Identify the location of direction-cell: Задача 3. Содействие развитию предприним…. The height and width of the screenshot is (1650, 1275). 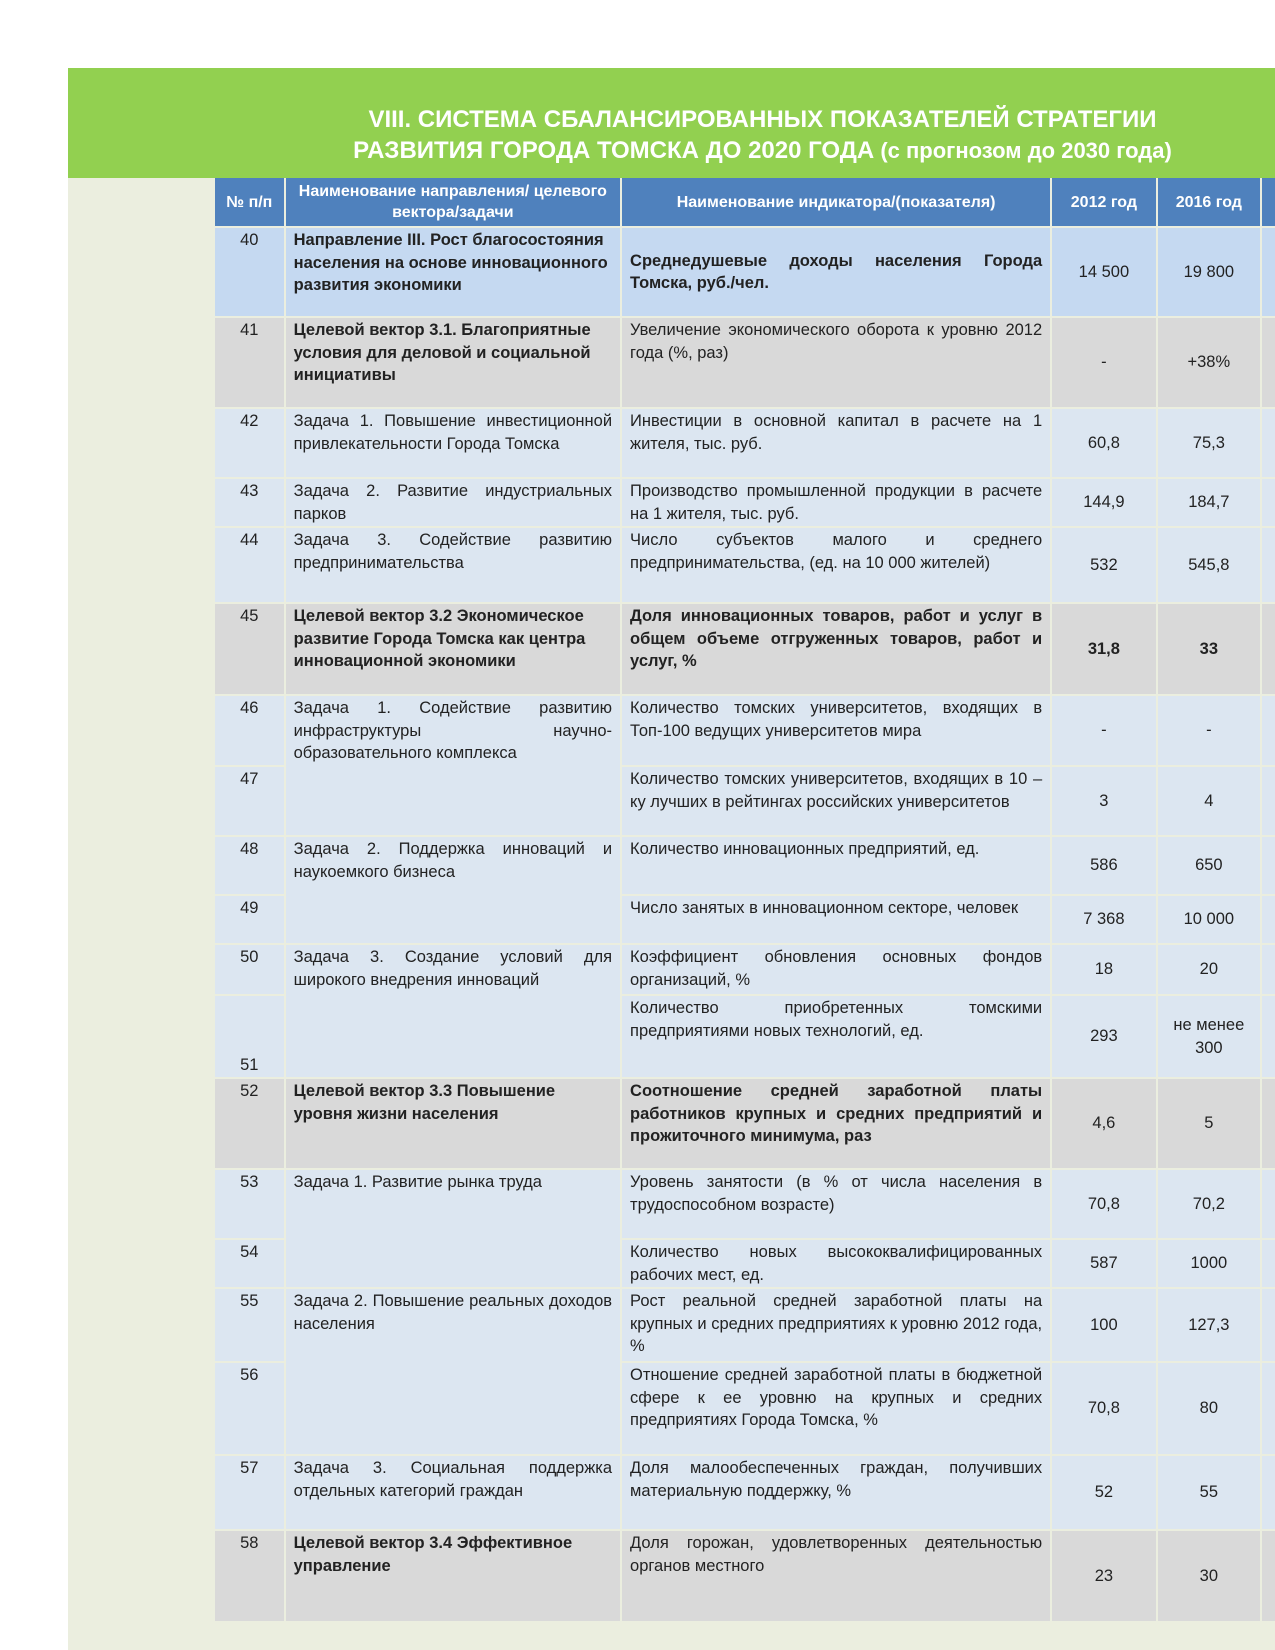
(453, 565).